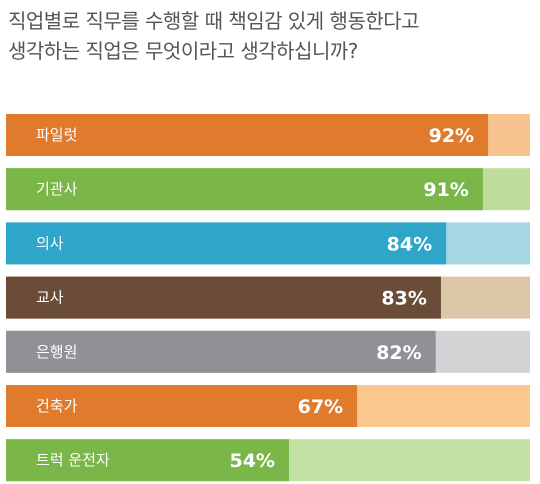 This screenshot has width=540, height=484. What do you see at coordinates (451, 136) in the screenshot?
I see `bar-value-label: 92%` at bounding box center [451, 136].